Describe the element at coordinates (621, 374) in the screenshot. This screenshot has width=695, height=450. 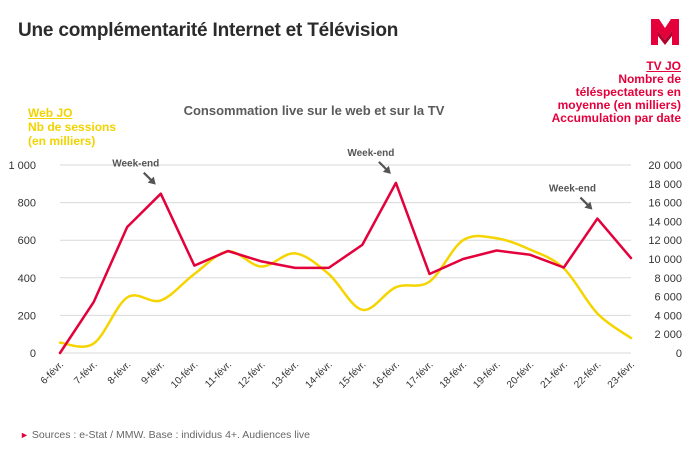
I see `x-tick-label: 23-févr.` at that location.